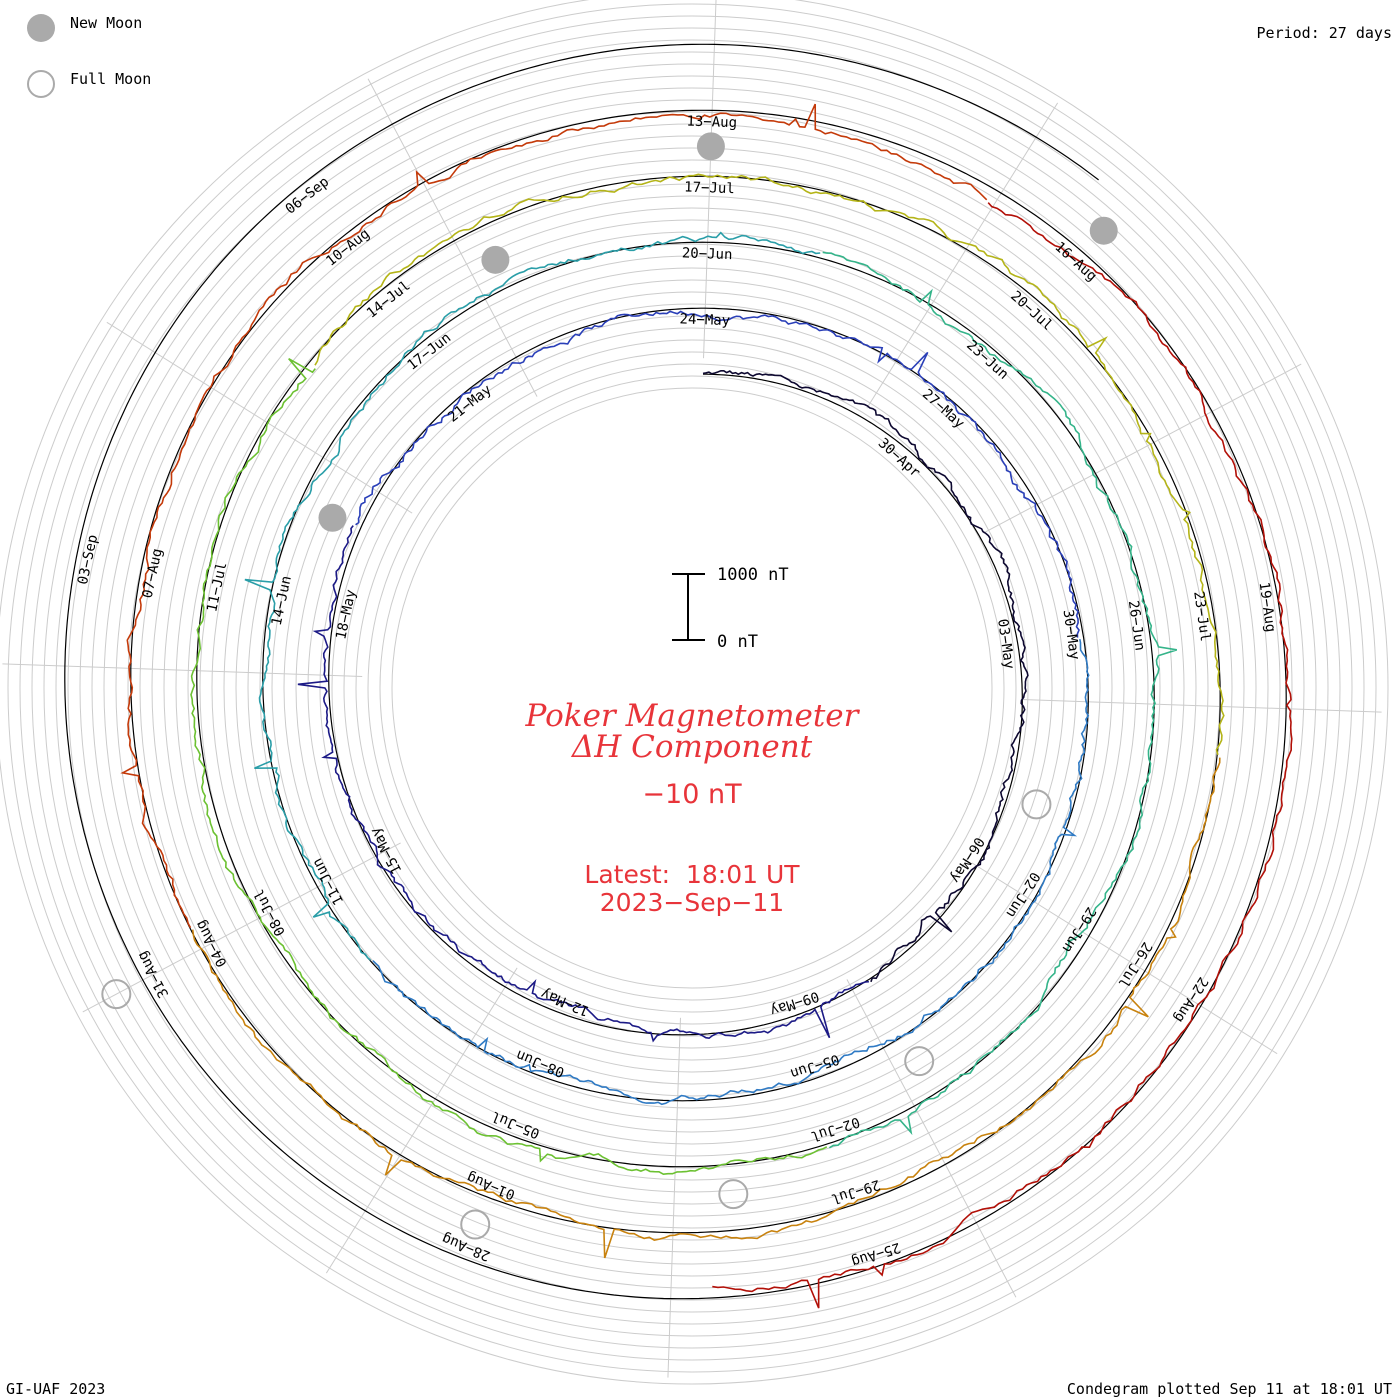 Image resolution: width=1400 pixels, height=1400 pixels. I want to click on scale-bottom-label: 0 nT, so click(737, 642).